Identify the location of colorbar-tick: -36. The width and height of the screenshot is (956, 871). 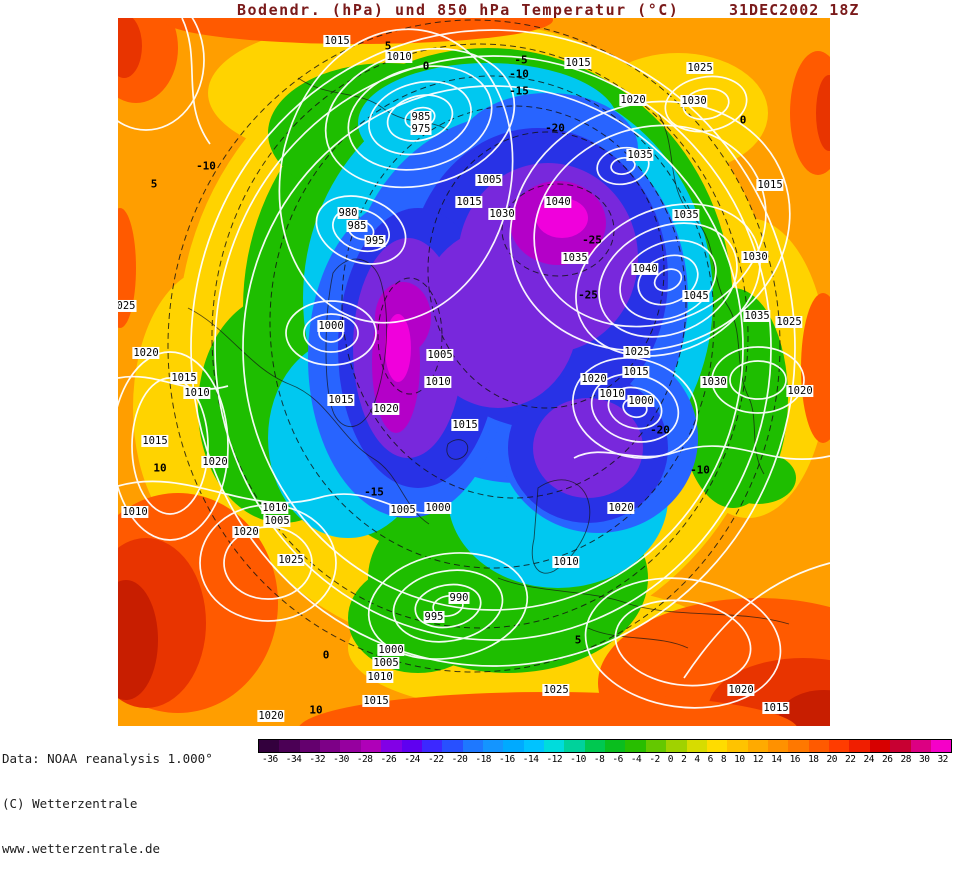
(270, 759).